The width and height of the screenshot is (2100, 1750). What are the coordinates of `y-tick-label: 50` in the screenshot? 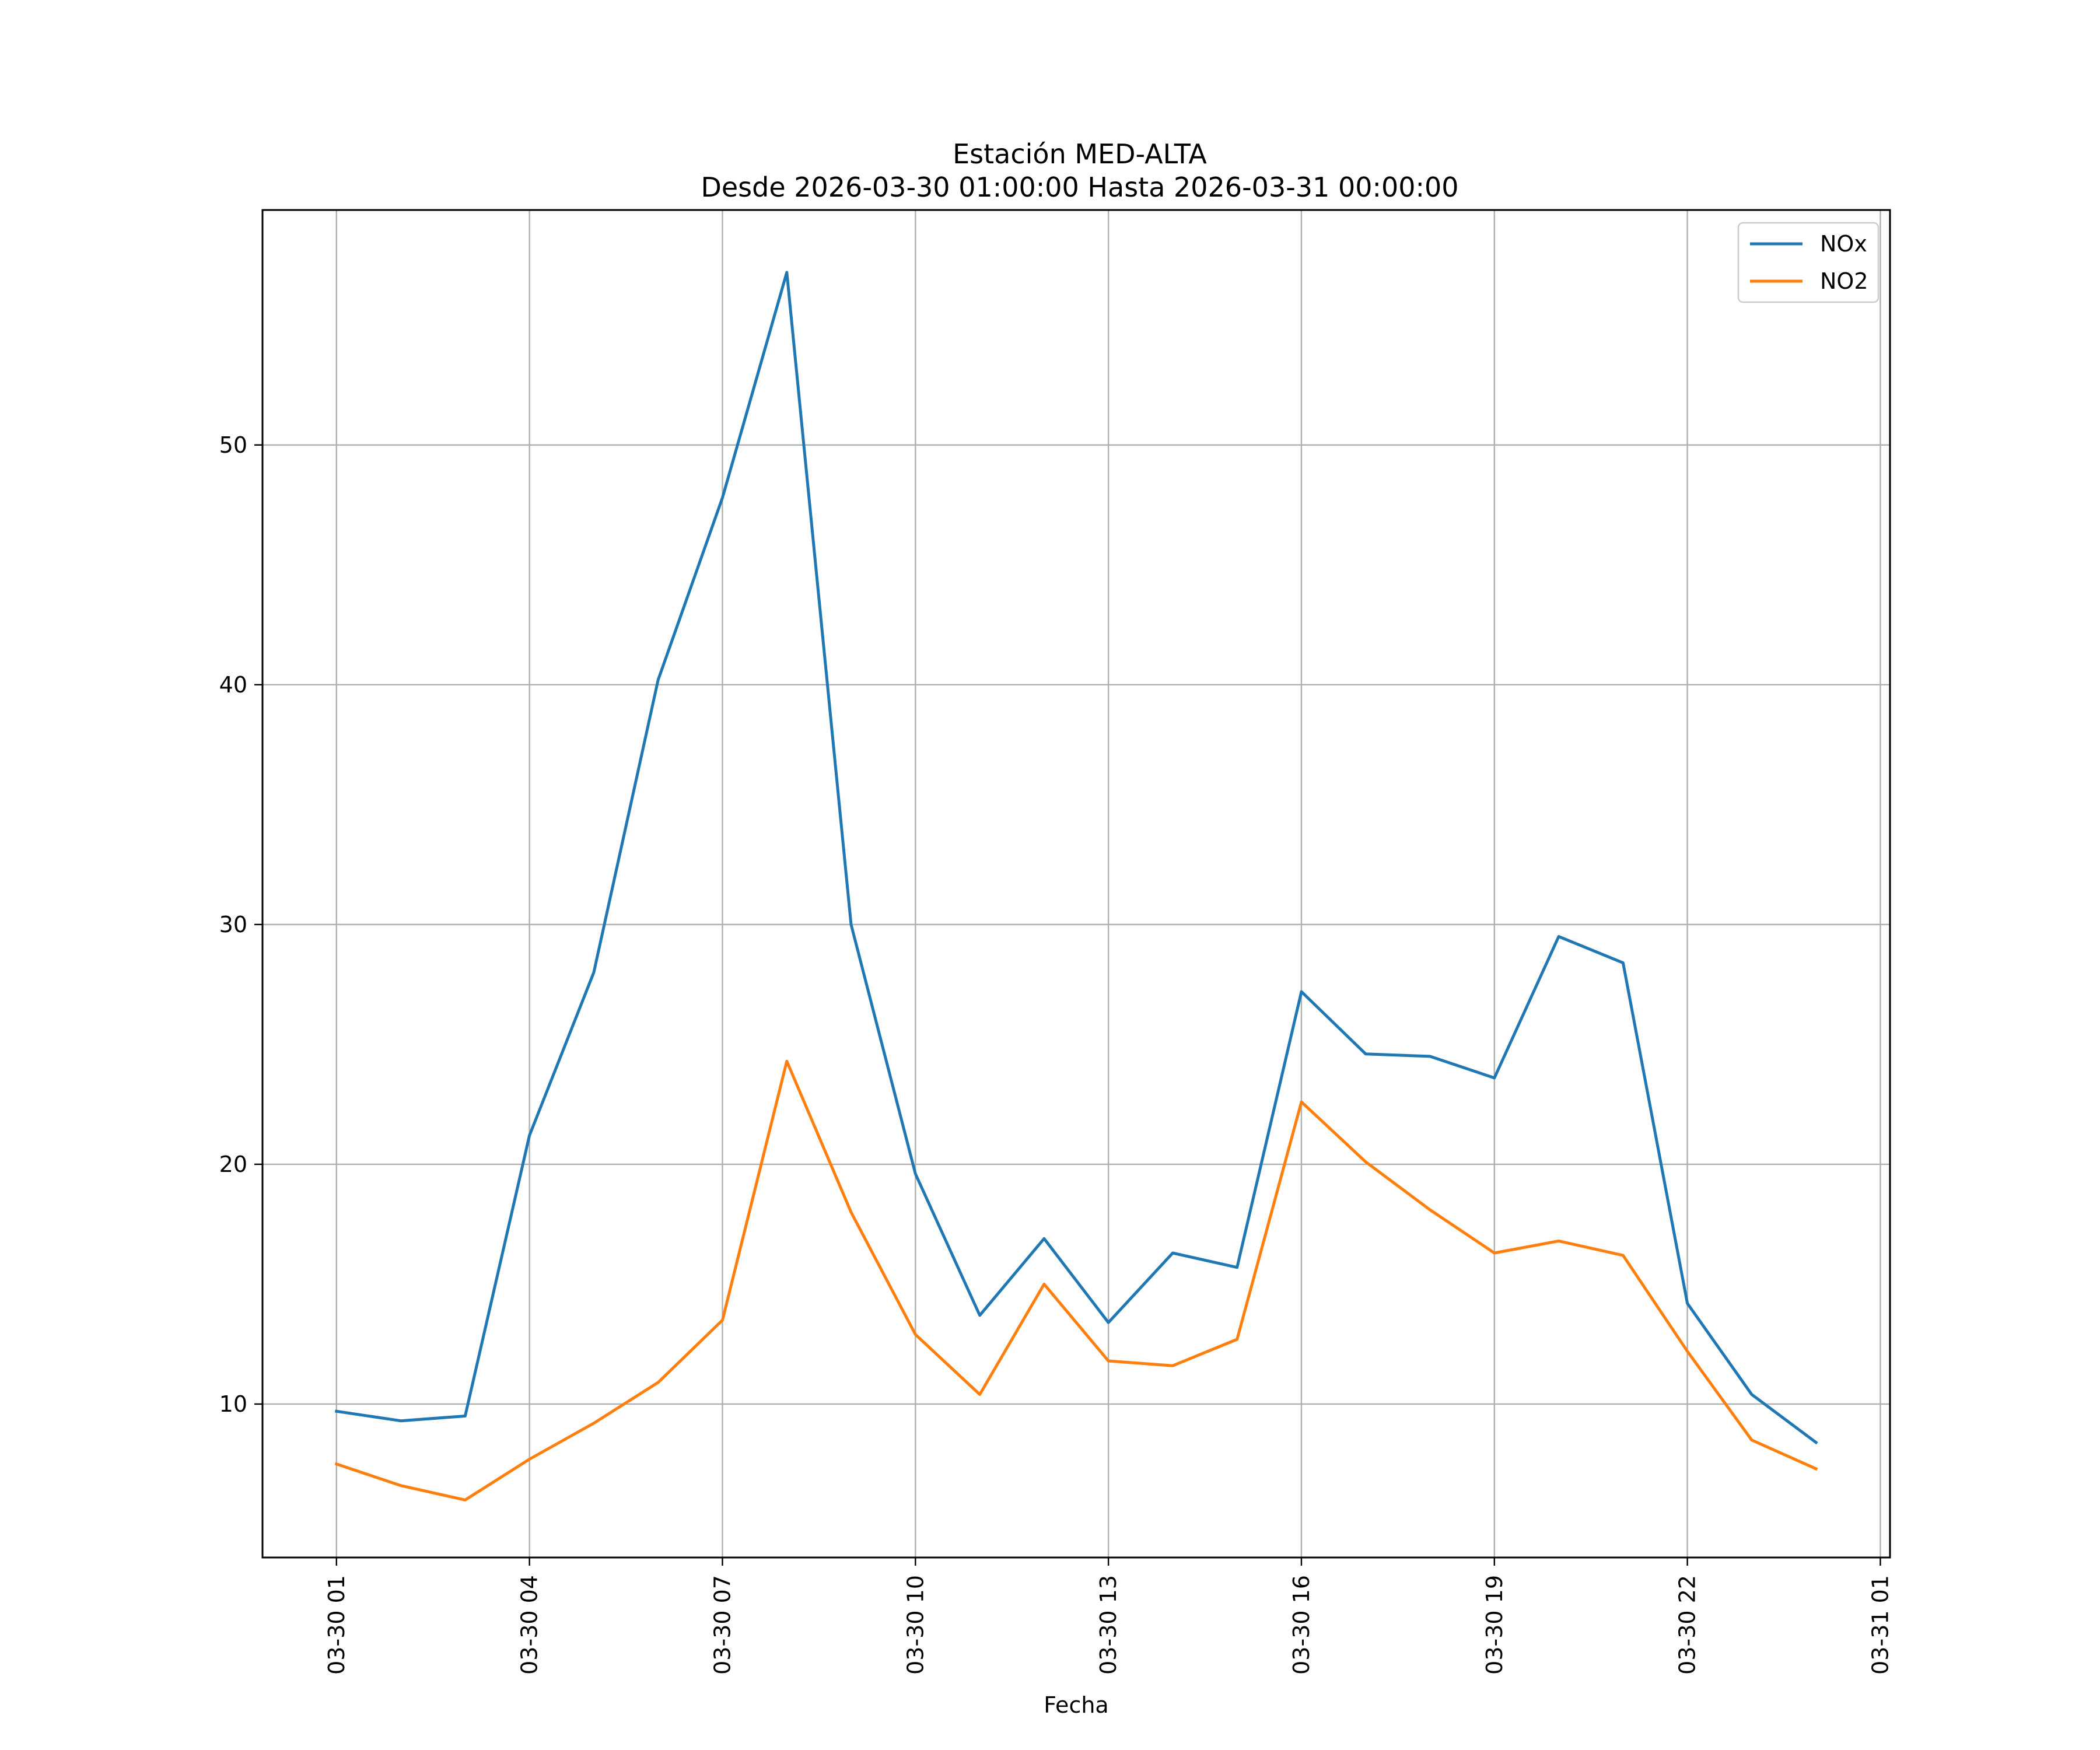 It's located at (233, 445).